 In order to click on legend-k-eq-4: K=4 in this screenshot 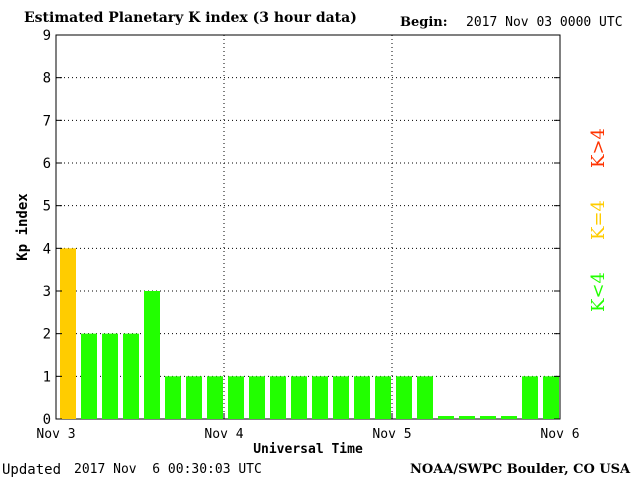, I will do `click(598, 220)`.